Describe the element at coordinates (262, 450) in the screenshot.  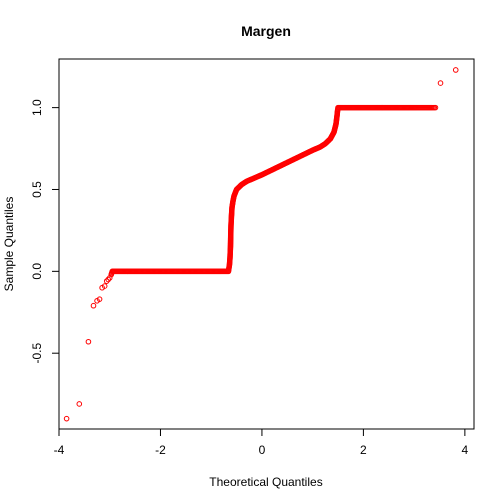
I see `x-tick-label: 0` at that location.